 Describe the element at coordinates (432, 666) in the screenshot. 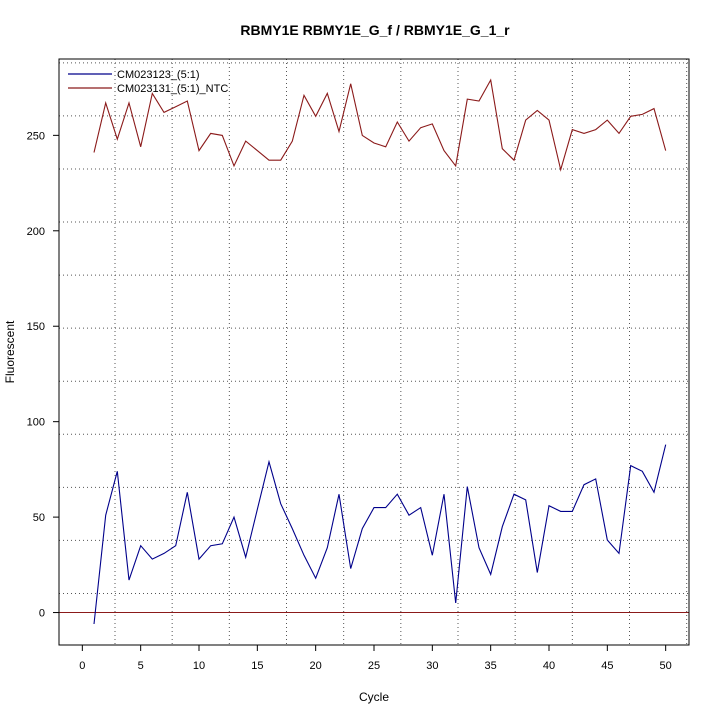

I see `x-tick-label: 30` at that location.